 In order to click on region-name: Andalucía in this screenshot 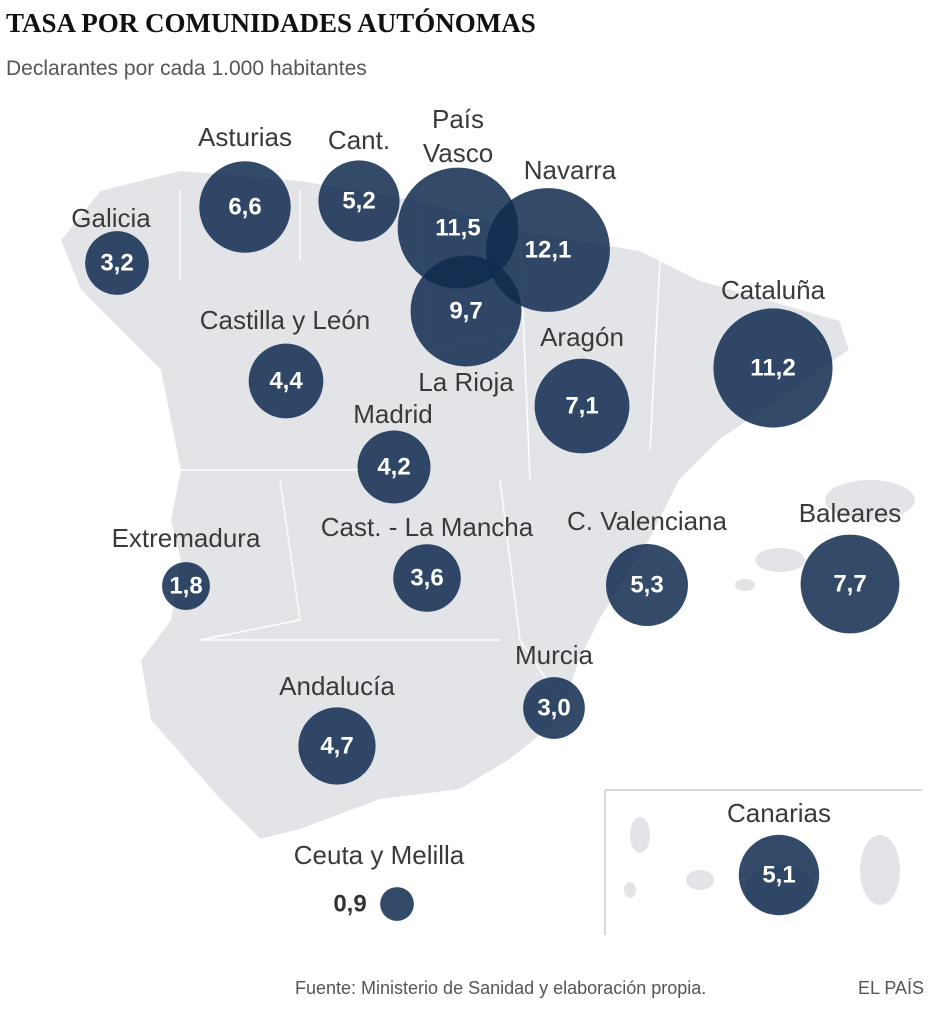, I will do `click(337, 686)`.